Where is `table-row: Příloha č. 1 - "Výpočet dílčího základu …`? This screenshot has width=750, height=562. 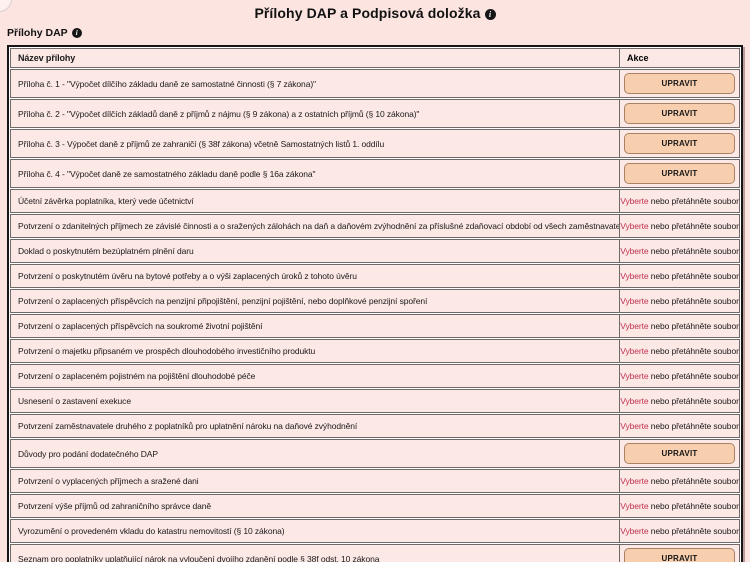 table-row: Příloha č. 1 - "Výpočet dílčího základu … is located at coordinates (375, 83).